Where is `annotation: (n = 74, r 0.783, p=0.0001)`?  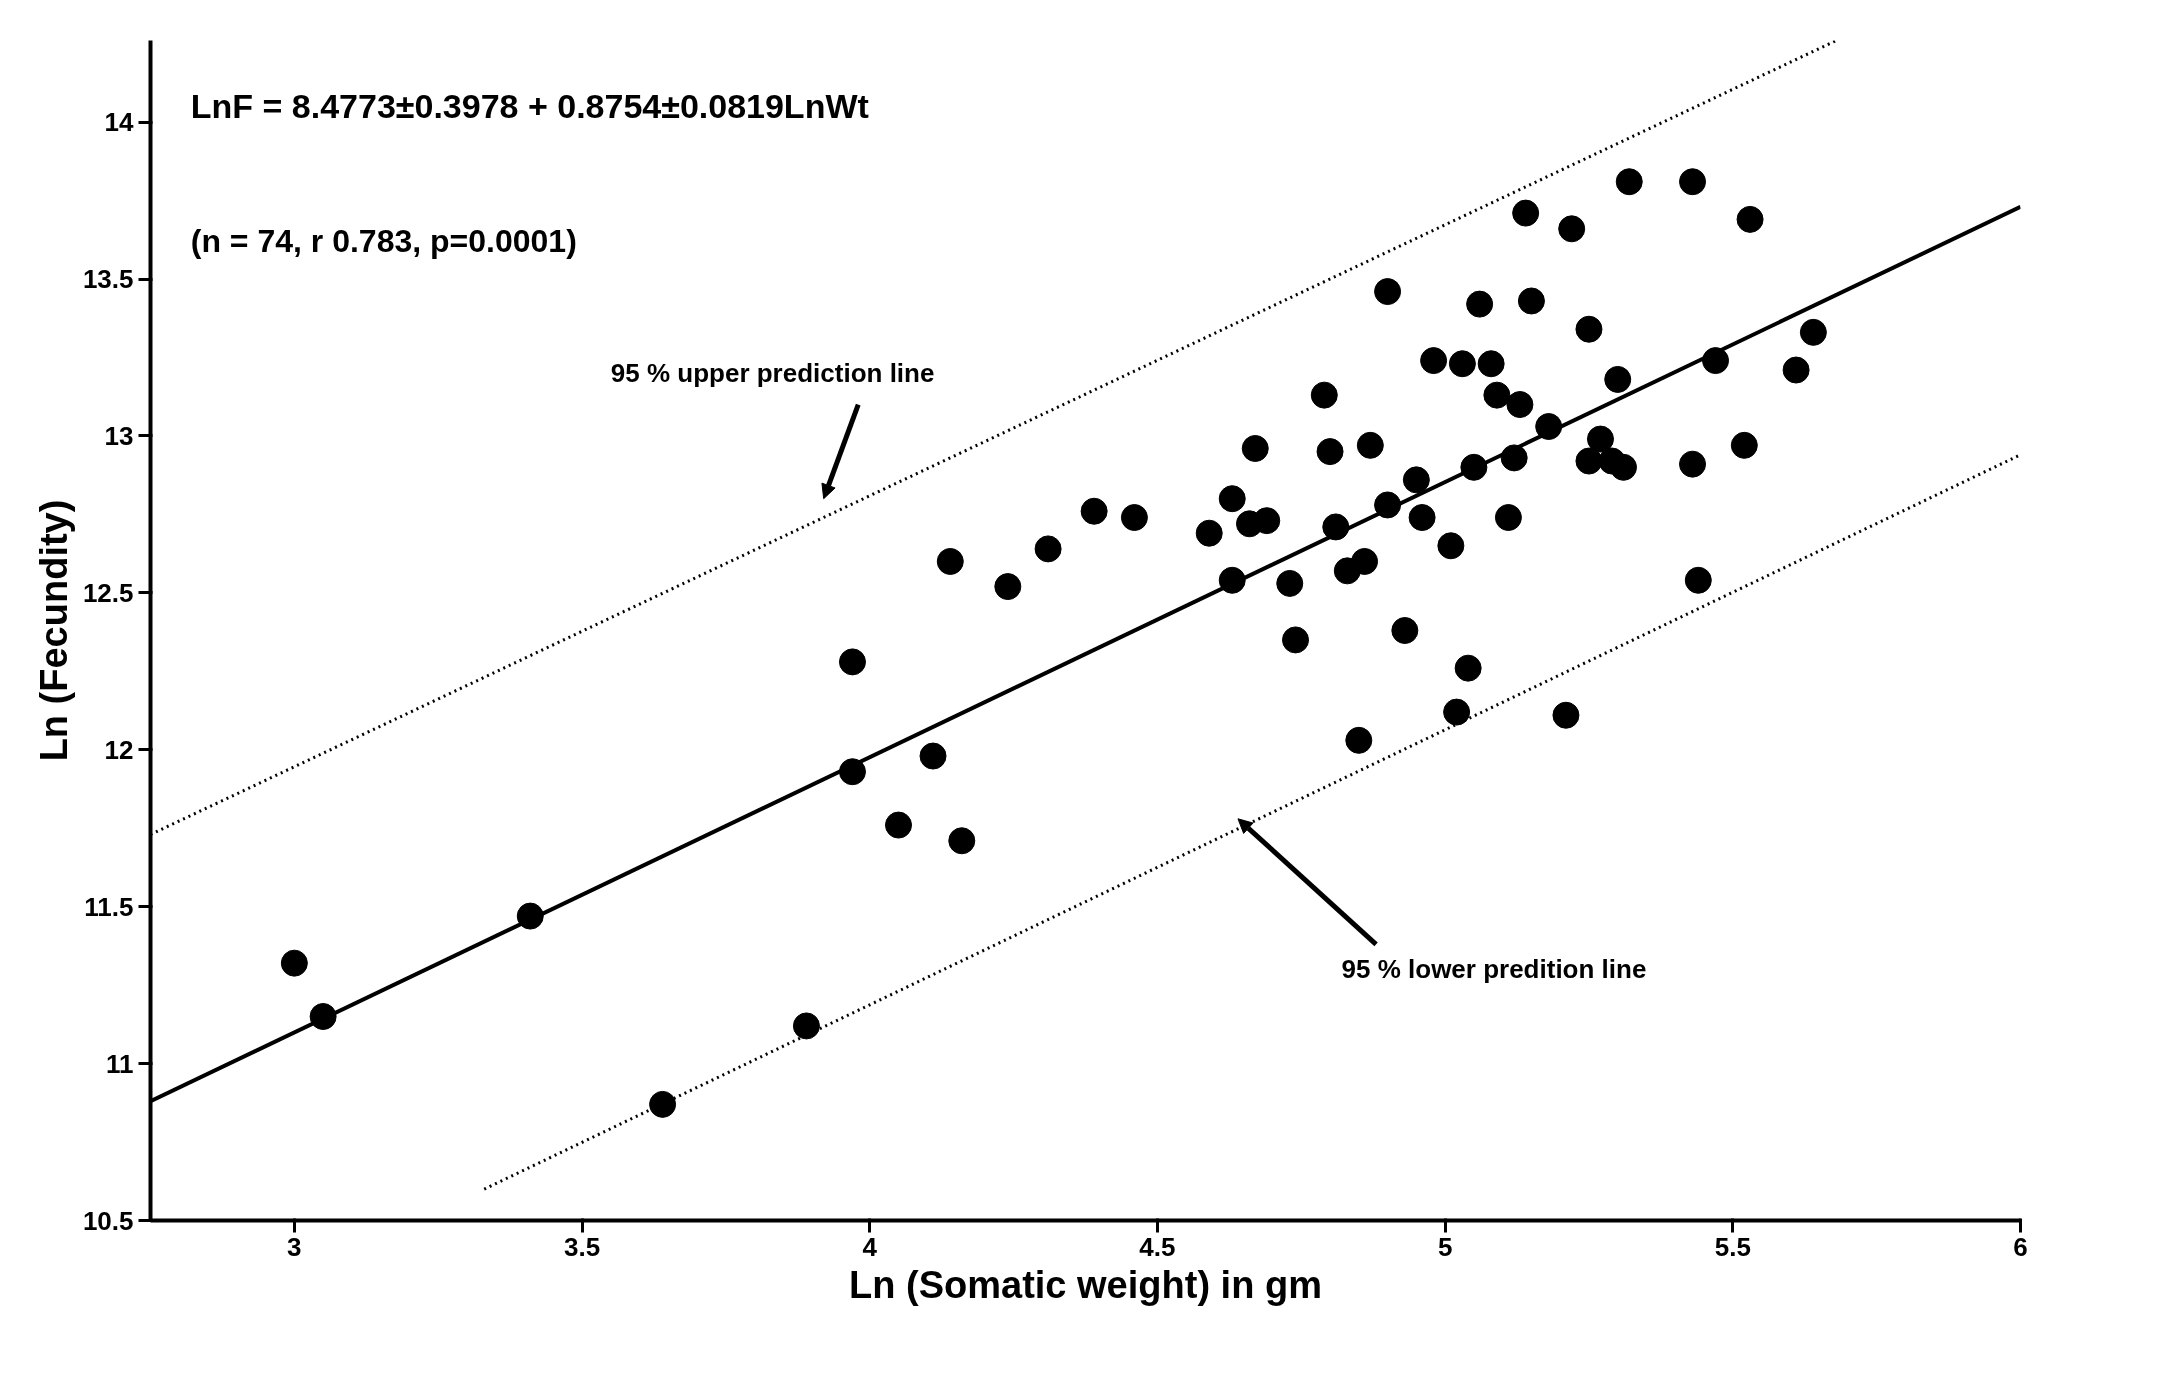
annotation: (n = 74, r 0.783, p=0.0001) is located at coordinates (383, 241).